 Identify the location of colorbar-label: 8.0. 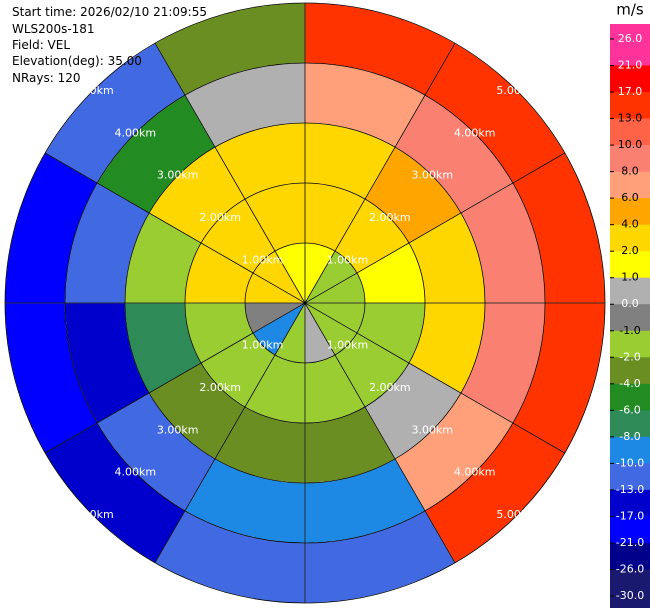
(630, 171).